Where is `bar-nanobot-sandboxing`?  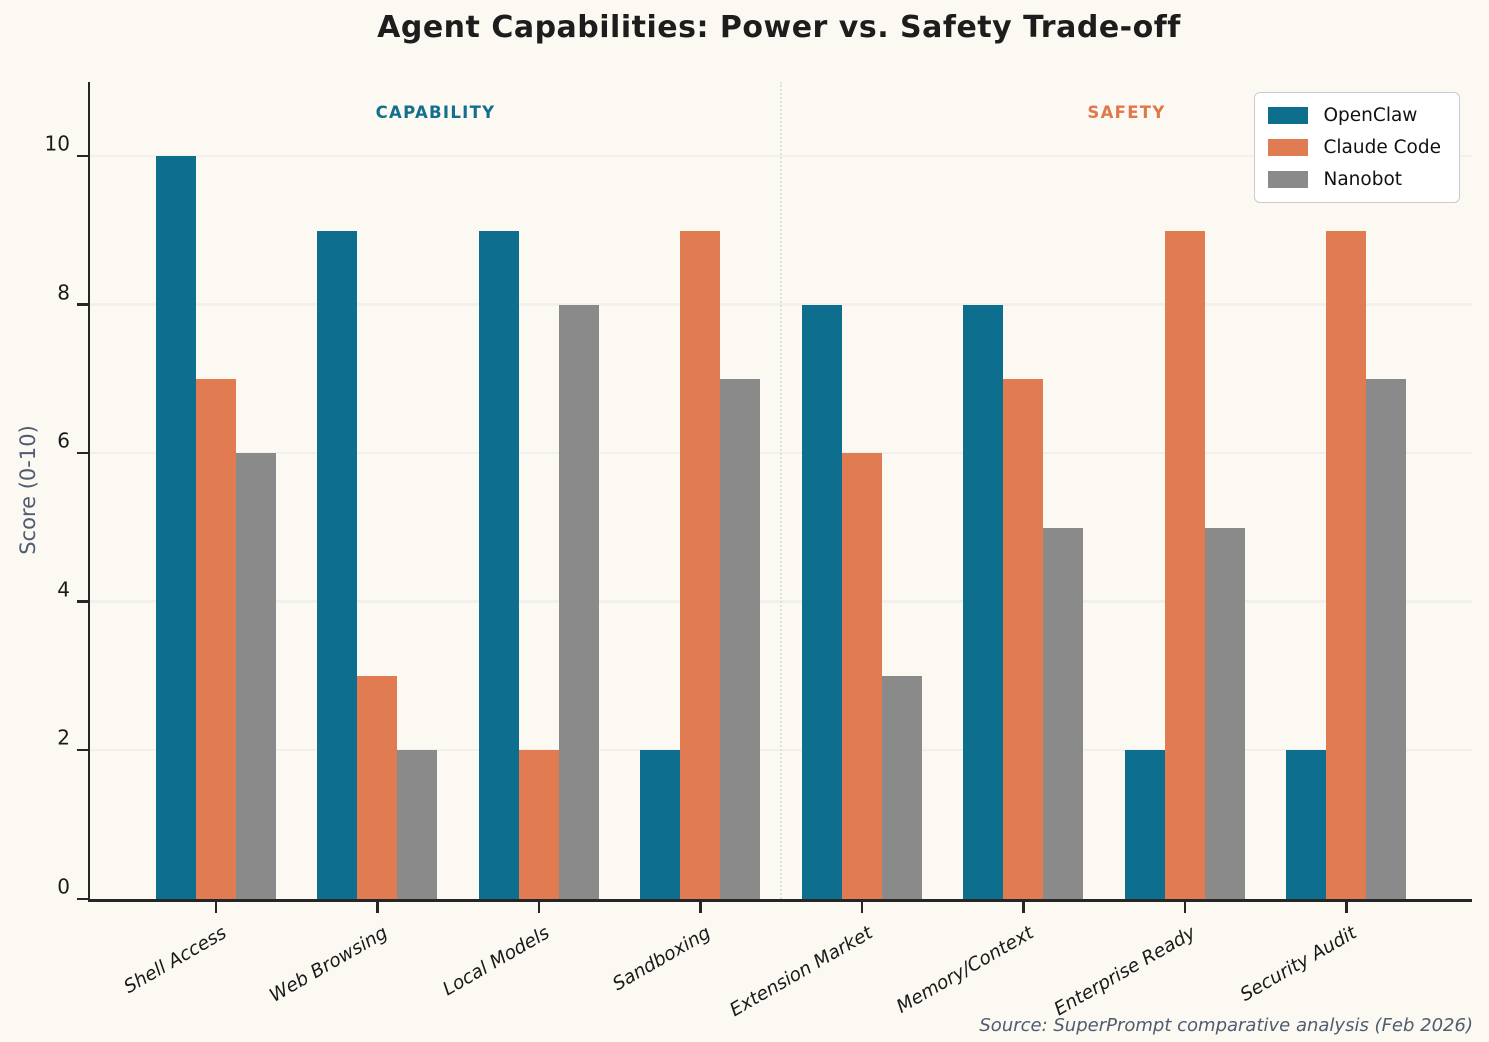
bar-nanobot-sandboxing is located at coordinates (740, 639).